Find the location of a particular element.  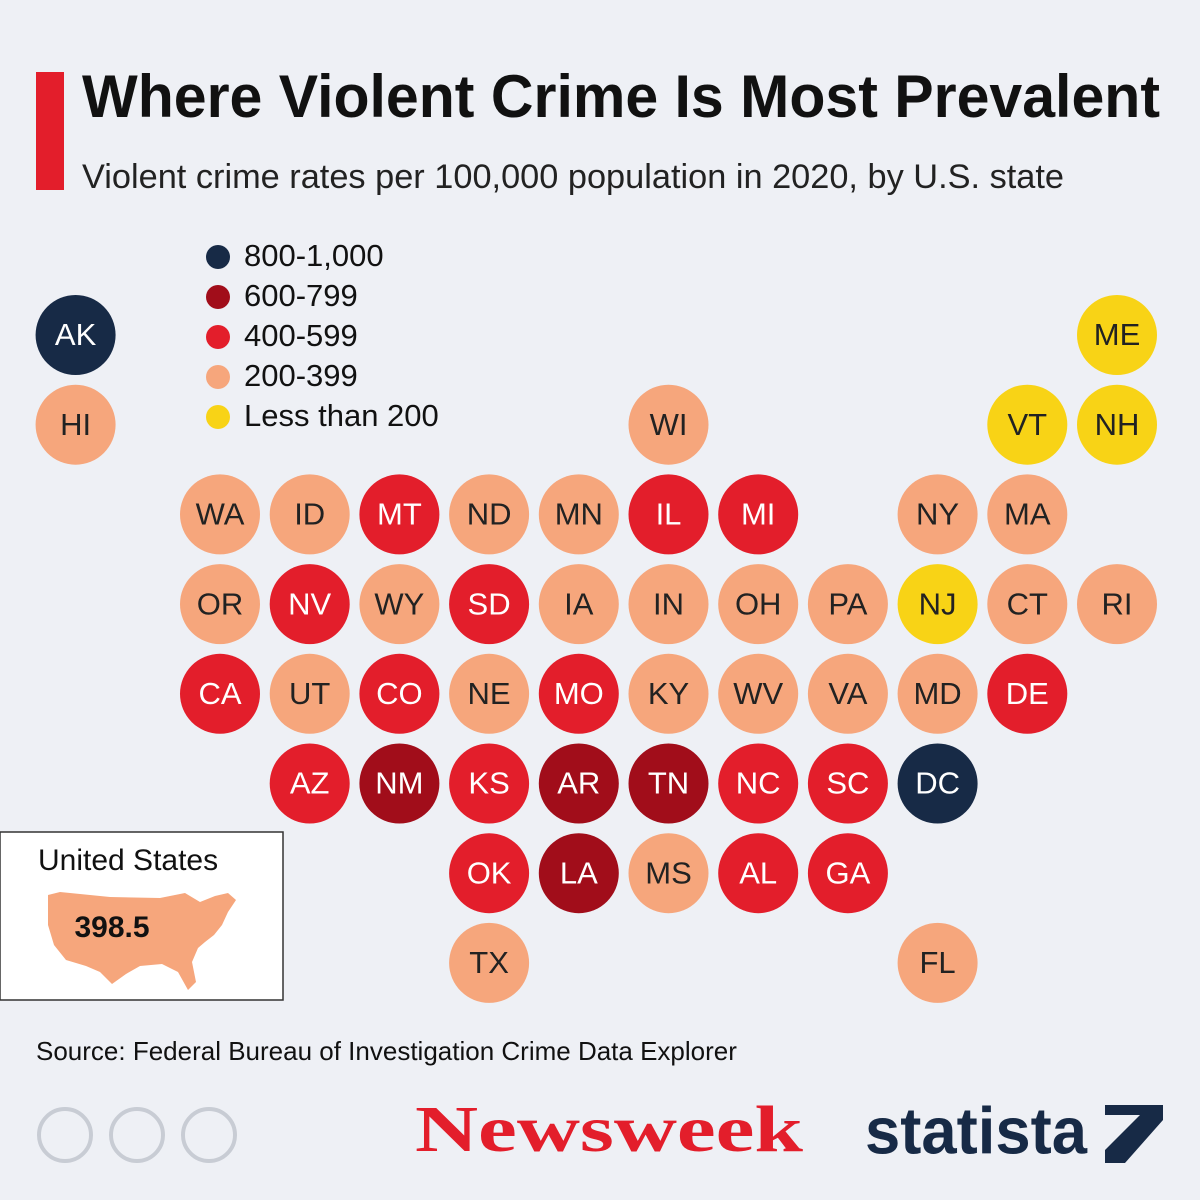

state-label: NV is located at coordinates (309, 603).